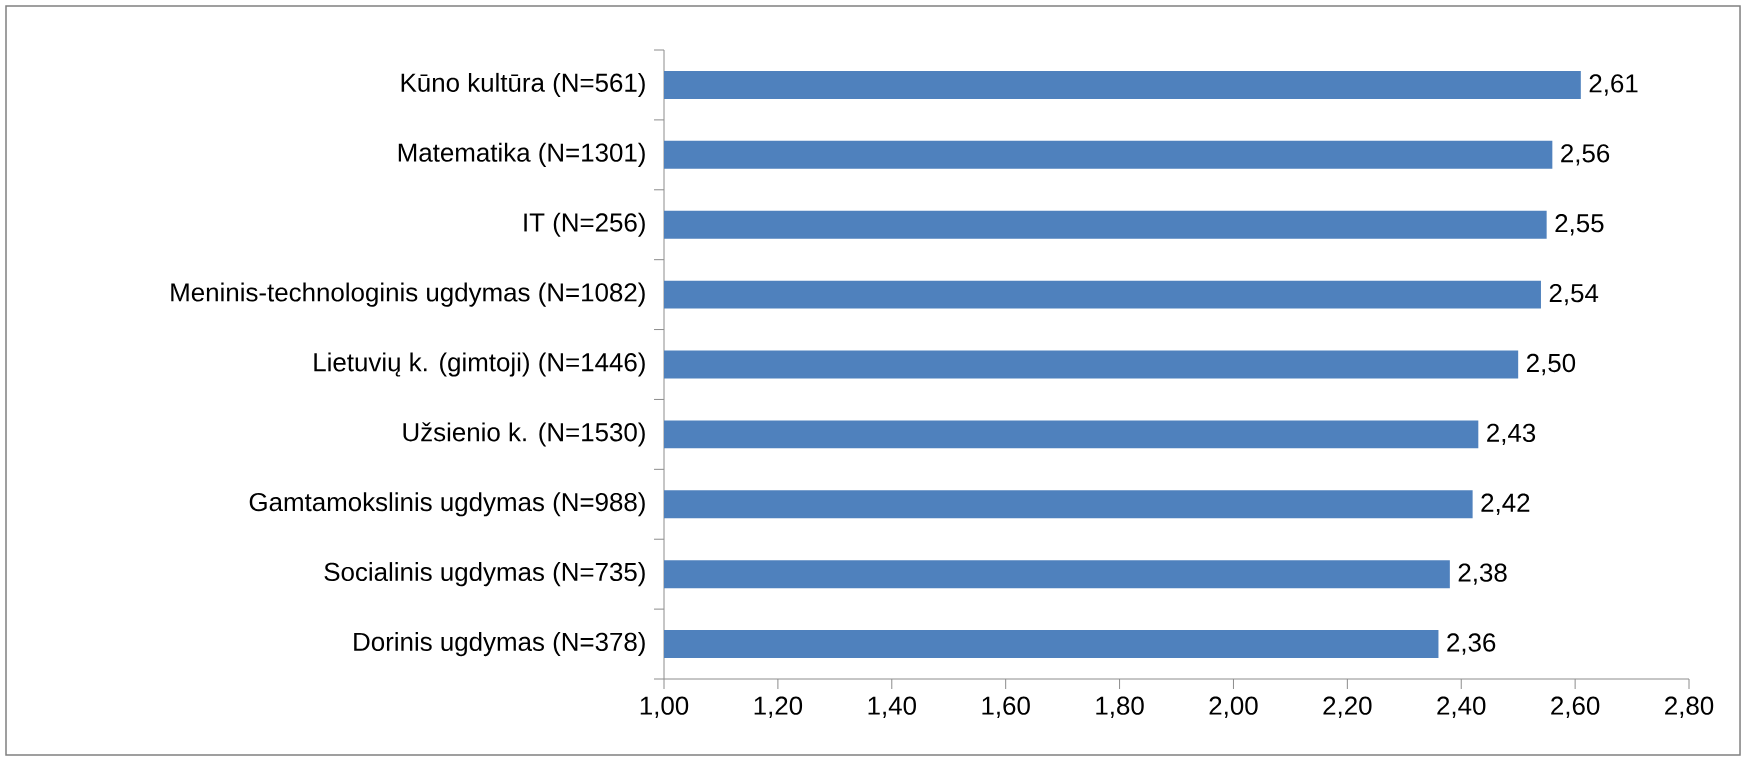  I want to click on x-tick-label: 2,20, so click(1347, 707).